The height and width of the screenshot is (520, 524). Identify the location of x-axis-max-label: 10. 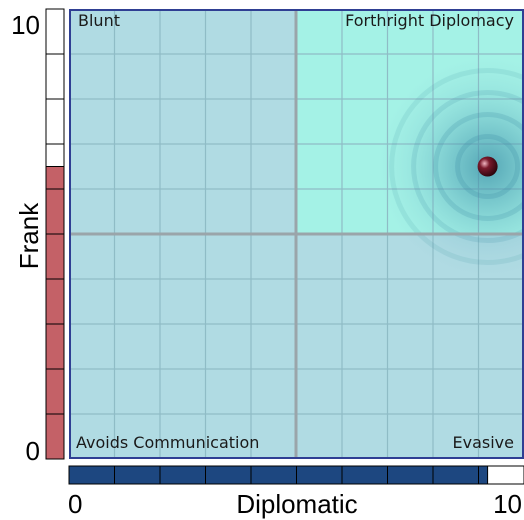
(507, 504).